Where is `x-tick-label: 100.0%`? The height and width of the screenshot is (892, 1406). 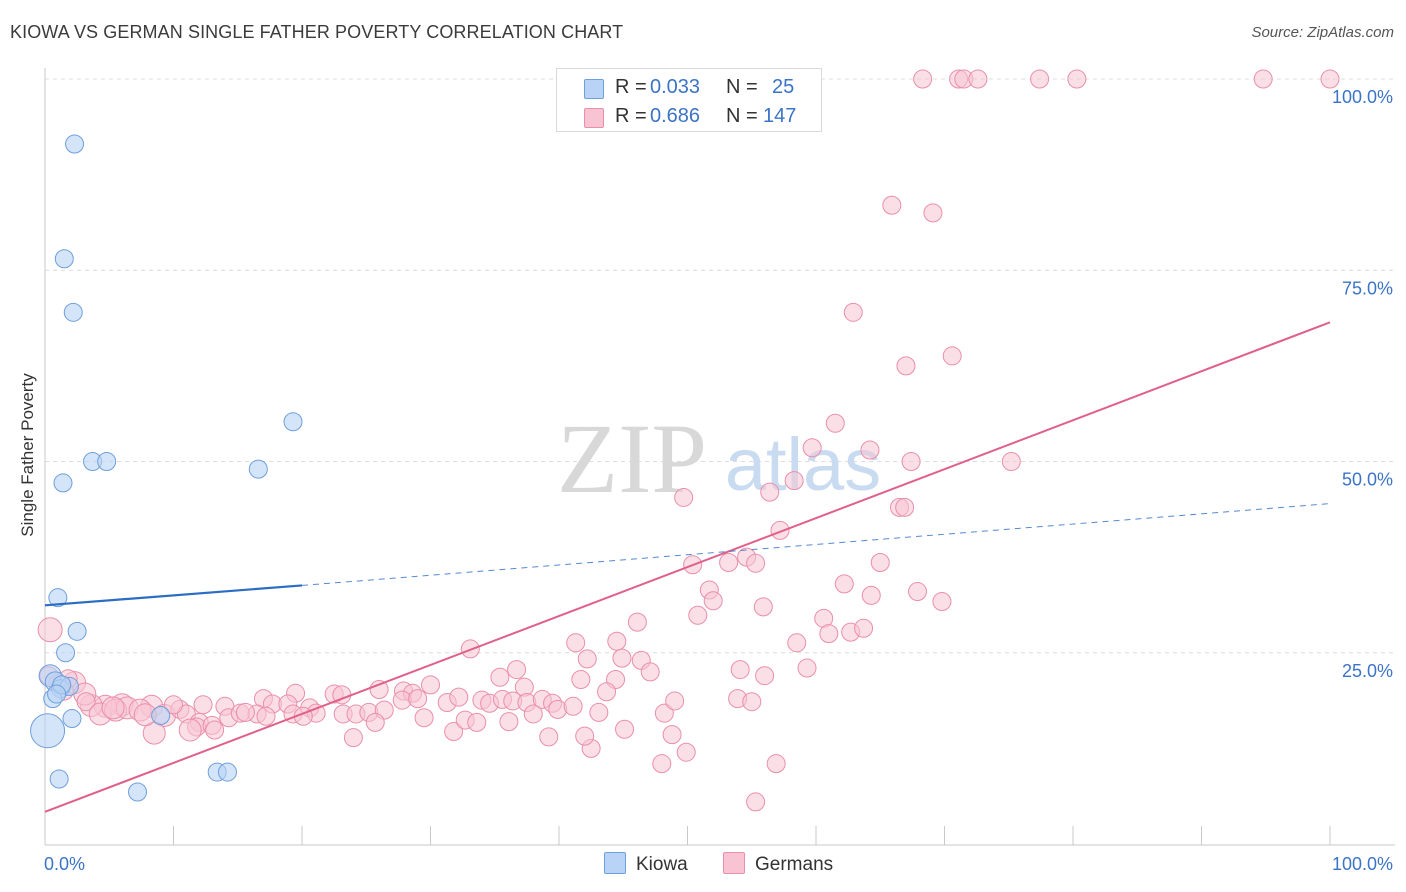
x-tick-label: 100.0% is located at coordinates (1362, 864).